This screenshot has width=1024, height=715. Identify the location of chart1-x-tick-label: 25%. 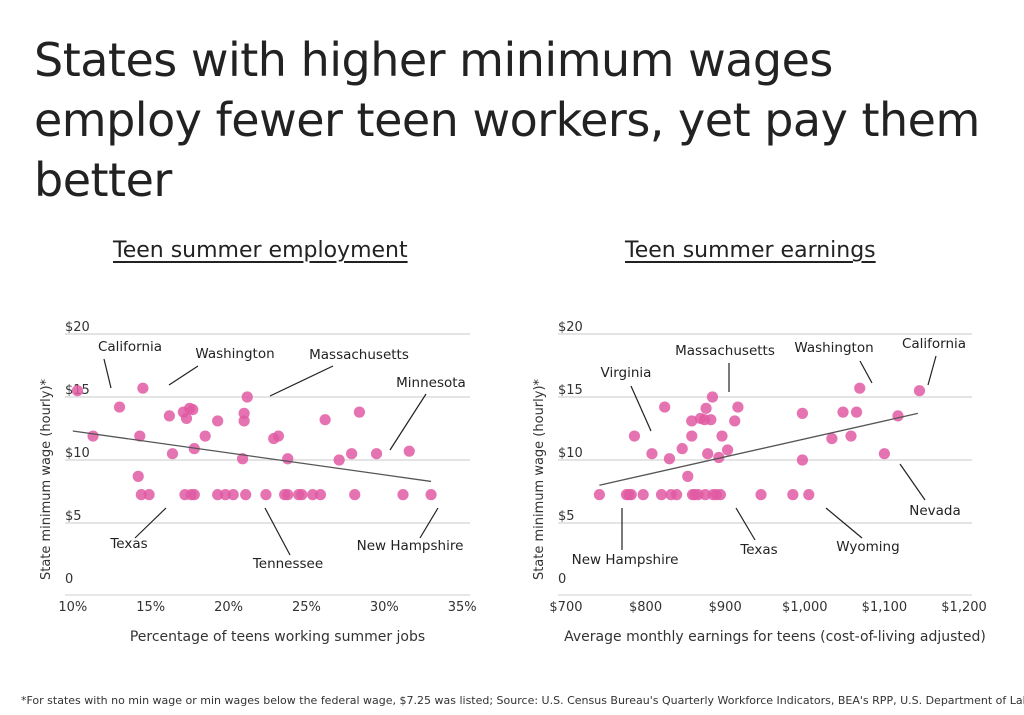
(306, 607).